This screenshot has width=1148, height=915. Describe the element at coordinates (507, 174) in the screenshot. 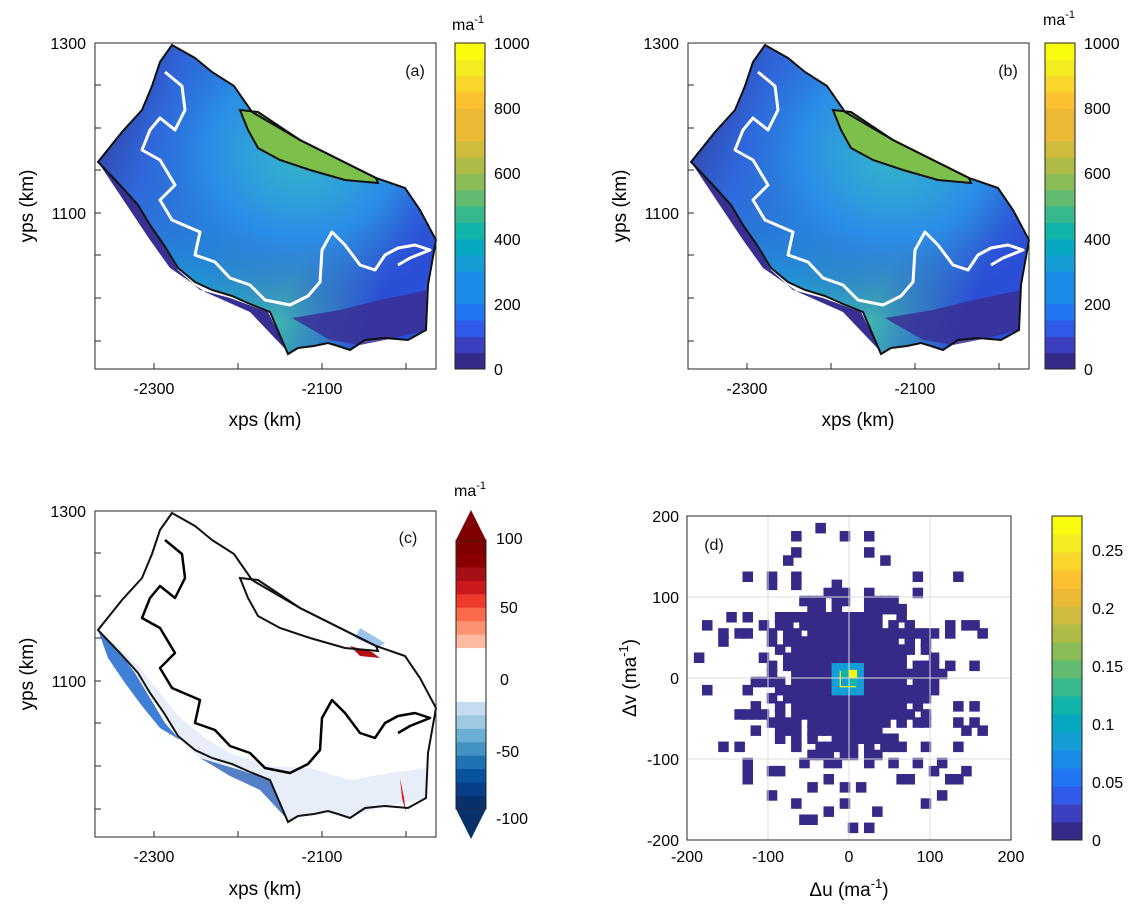

I see `panel-a-cbar-tick: 600` at that location.